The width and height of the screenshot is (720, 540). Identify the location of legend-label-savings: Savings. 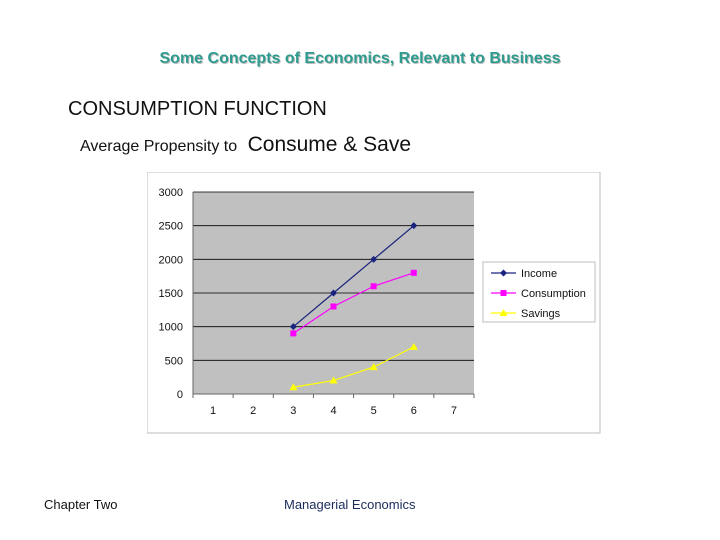
(541, 314).